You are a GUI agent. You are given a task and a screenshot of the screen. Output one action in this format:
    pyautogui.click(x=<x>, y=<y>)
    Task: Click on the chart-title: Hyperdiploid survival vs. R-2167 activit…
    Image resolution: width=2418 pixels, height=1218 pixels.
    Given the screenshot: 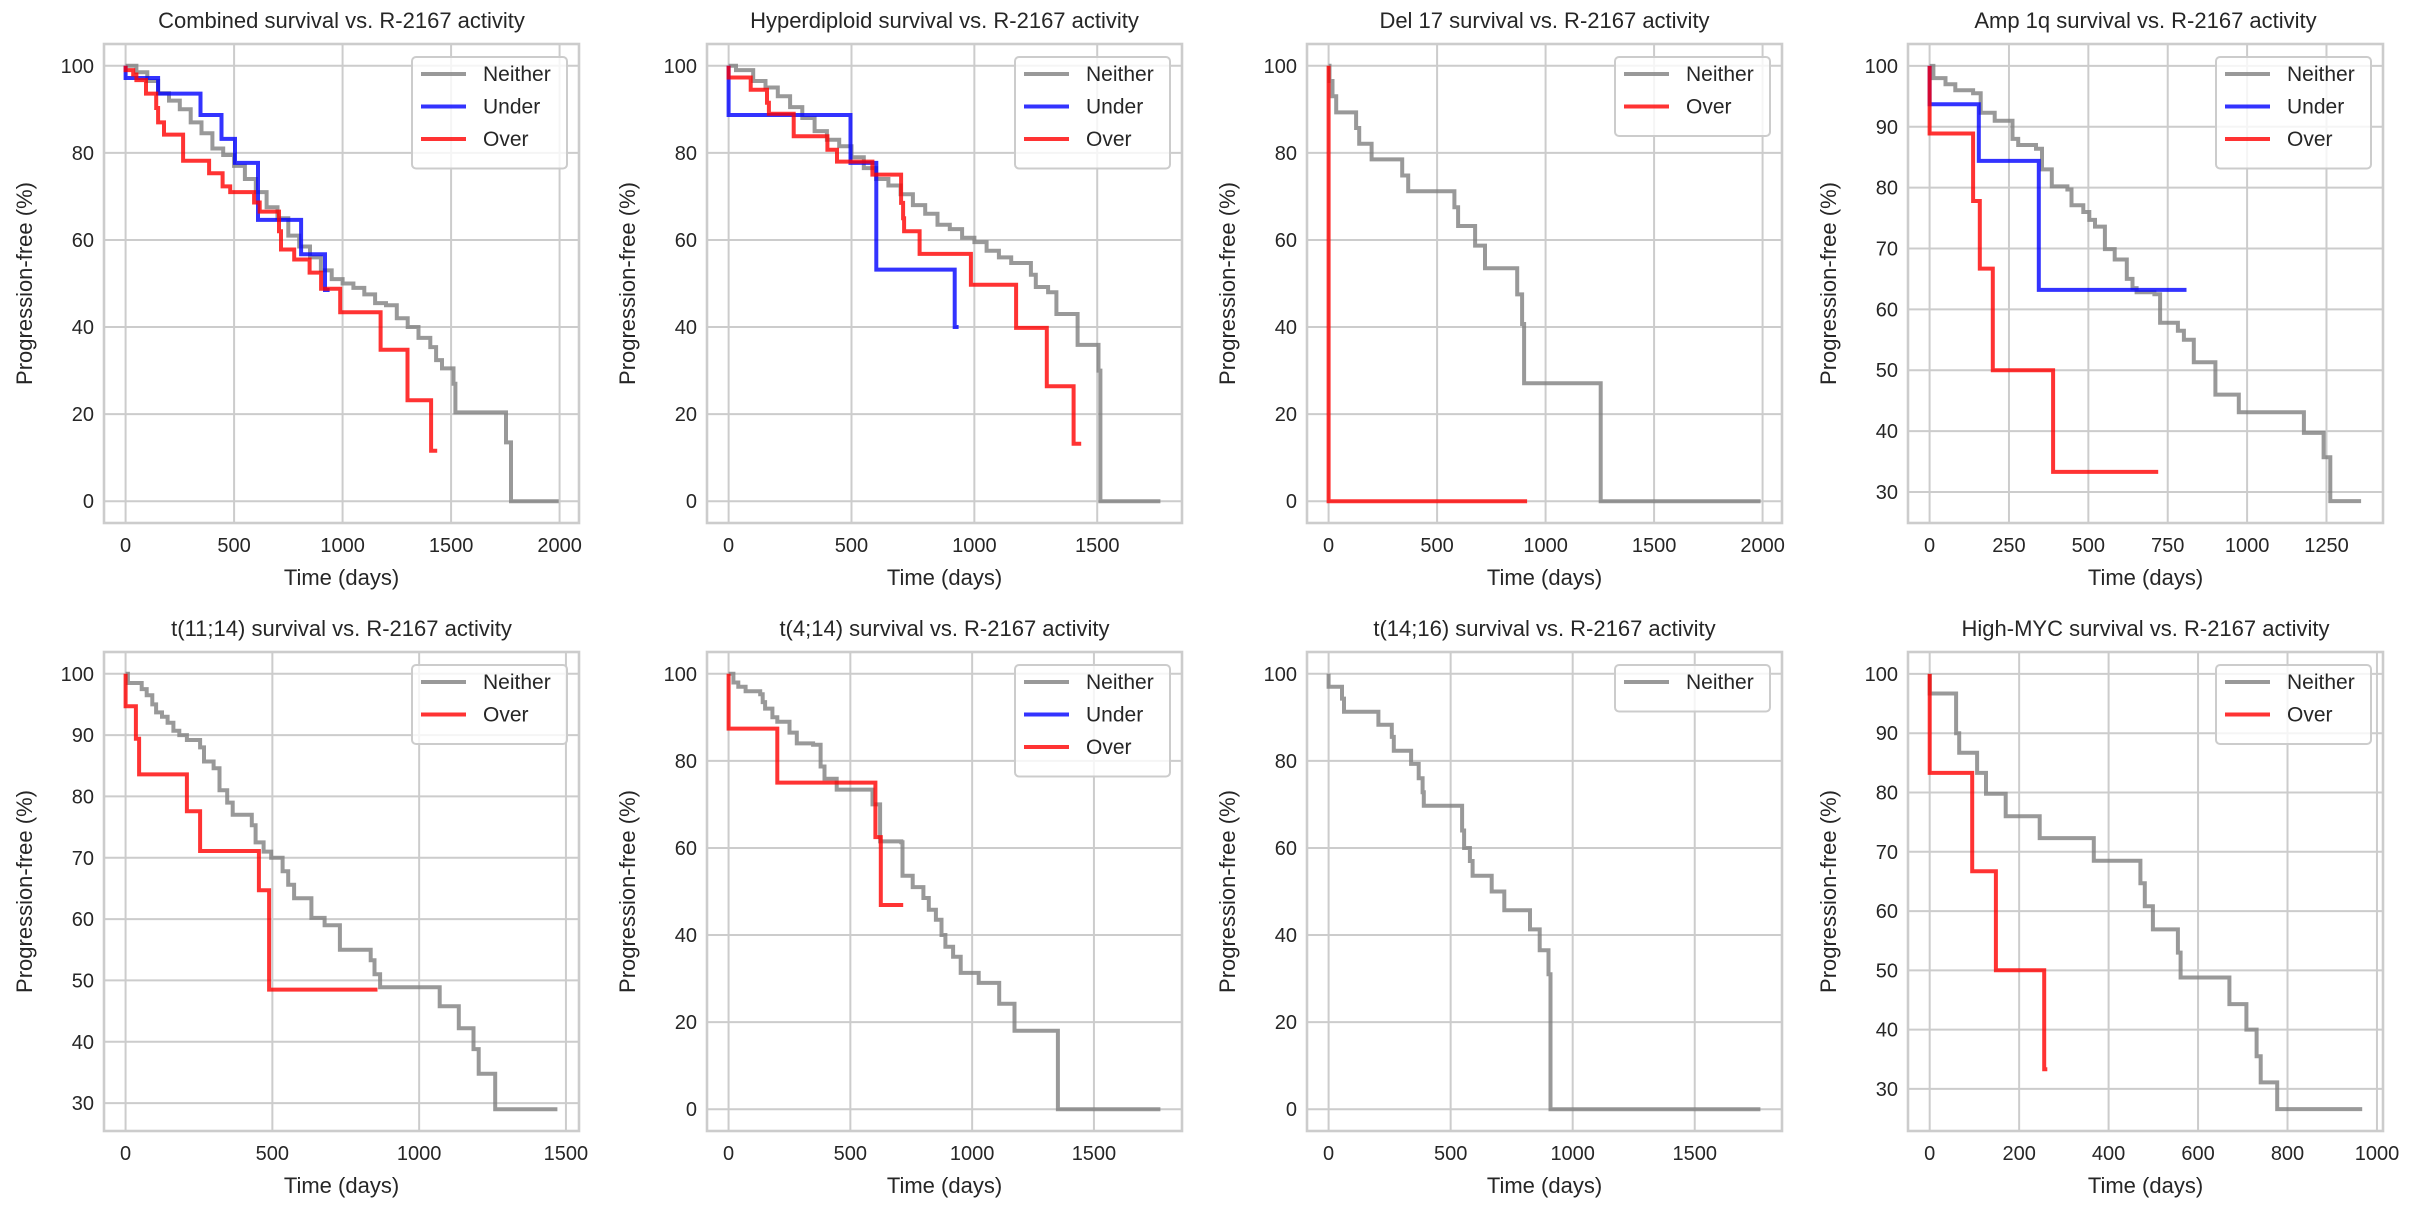 What is the action you would take?
    pyautogui.click(x=944, y=20)
    